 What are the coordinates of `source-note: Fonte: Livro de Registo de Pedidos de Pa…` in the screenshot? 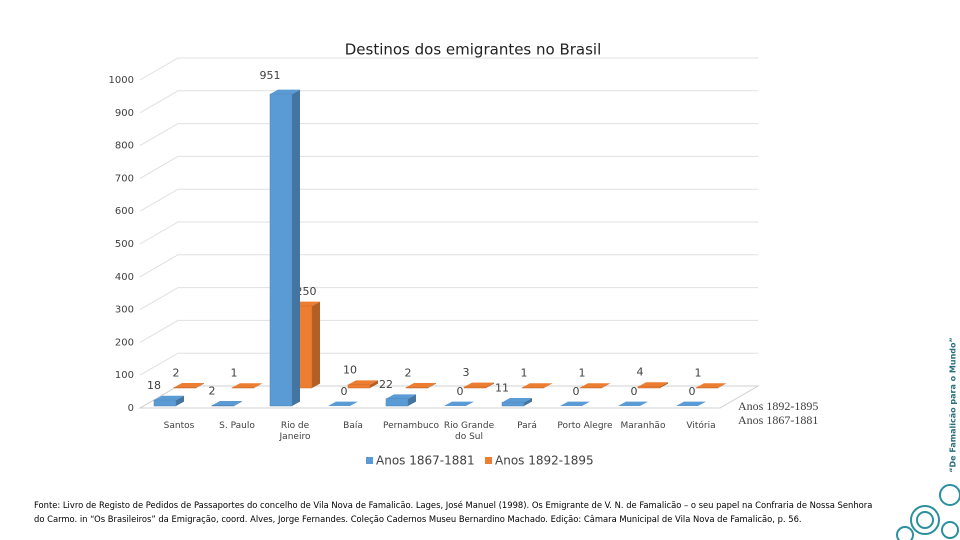 It's located at (453, 512).